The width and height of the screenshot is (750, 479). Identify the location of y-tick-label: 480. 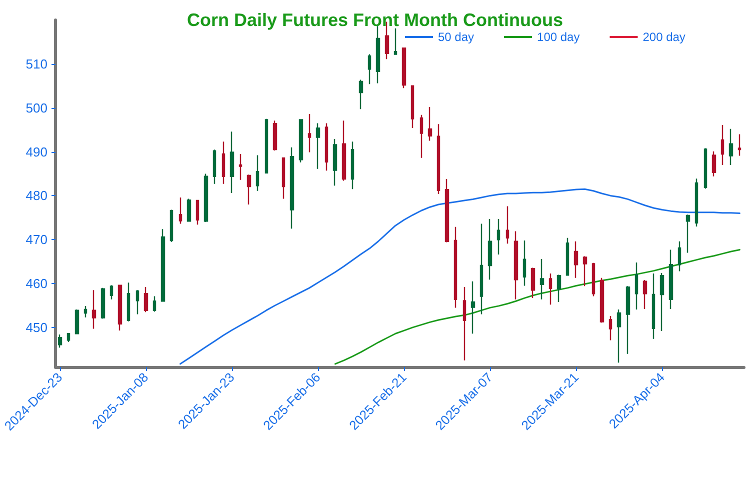
(37, 196).